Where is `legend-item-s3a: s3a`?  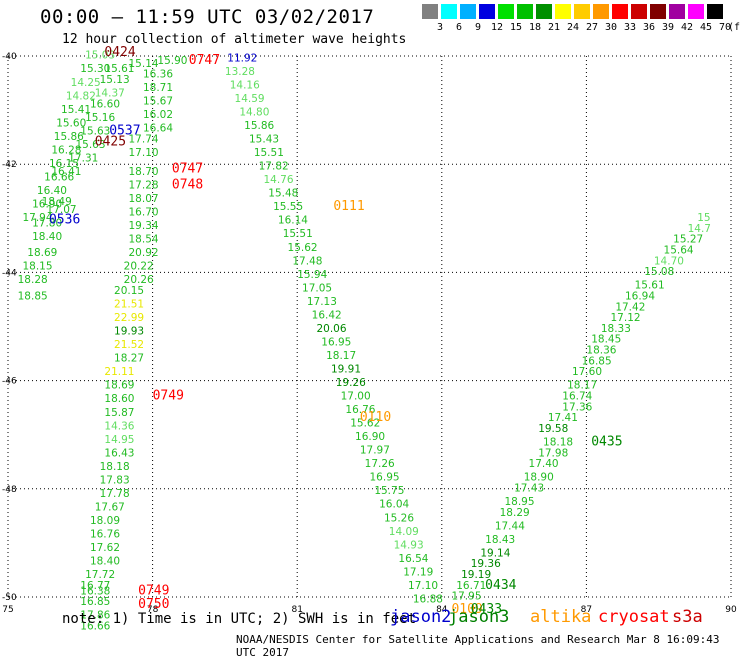 legend-item-s3a: s3a is located at coordinates (687, 617).